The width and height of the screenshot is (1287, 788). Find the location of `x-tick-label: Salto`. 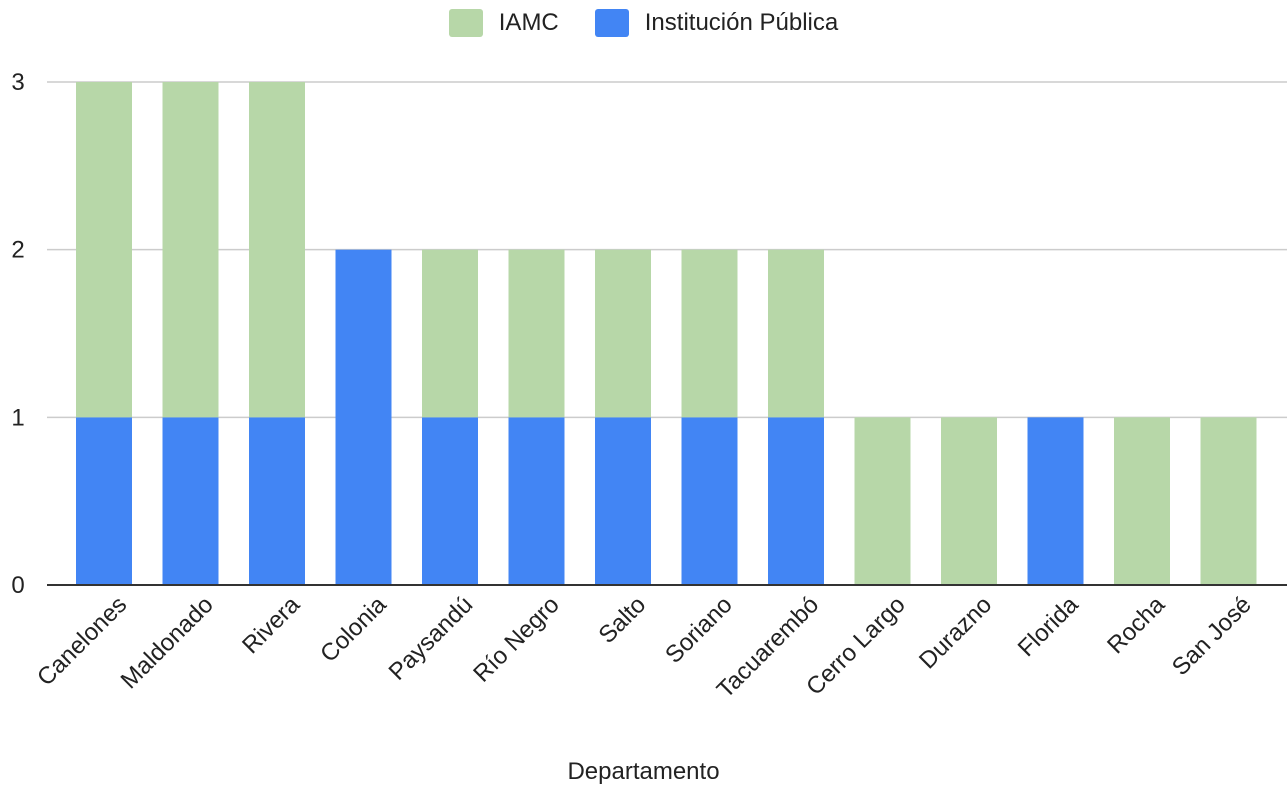

x-tick-label: Salto is located at coordinates (622, 620).